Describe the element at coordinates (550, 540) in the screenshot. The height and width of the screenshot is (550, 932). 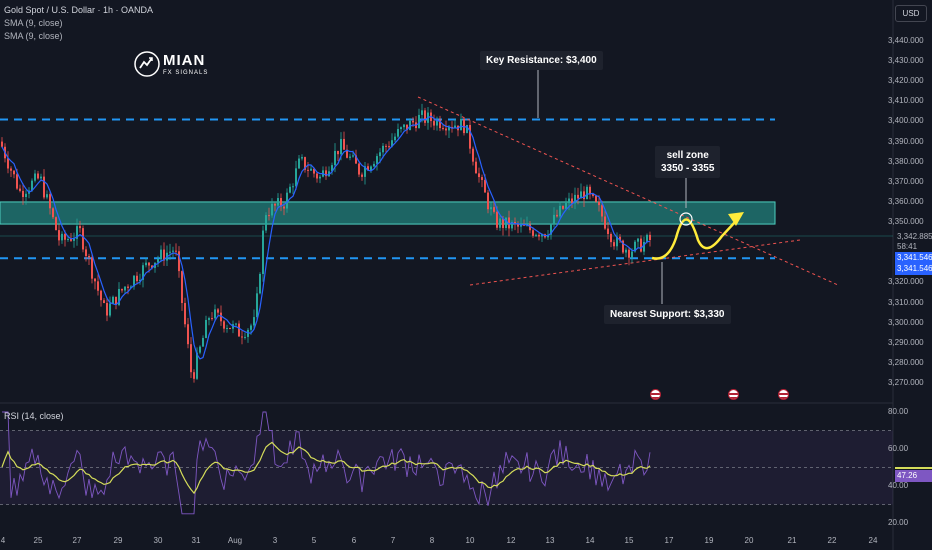
I see `time-tick-label: 13` at that location.